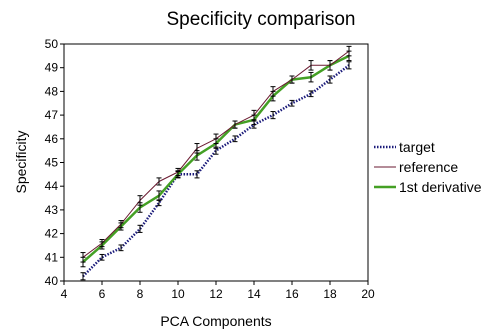  Describe the element at coordinates (52, 91) in the screenshot. I see `y-tick-label: 48` at that location.